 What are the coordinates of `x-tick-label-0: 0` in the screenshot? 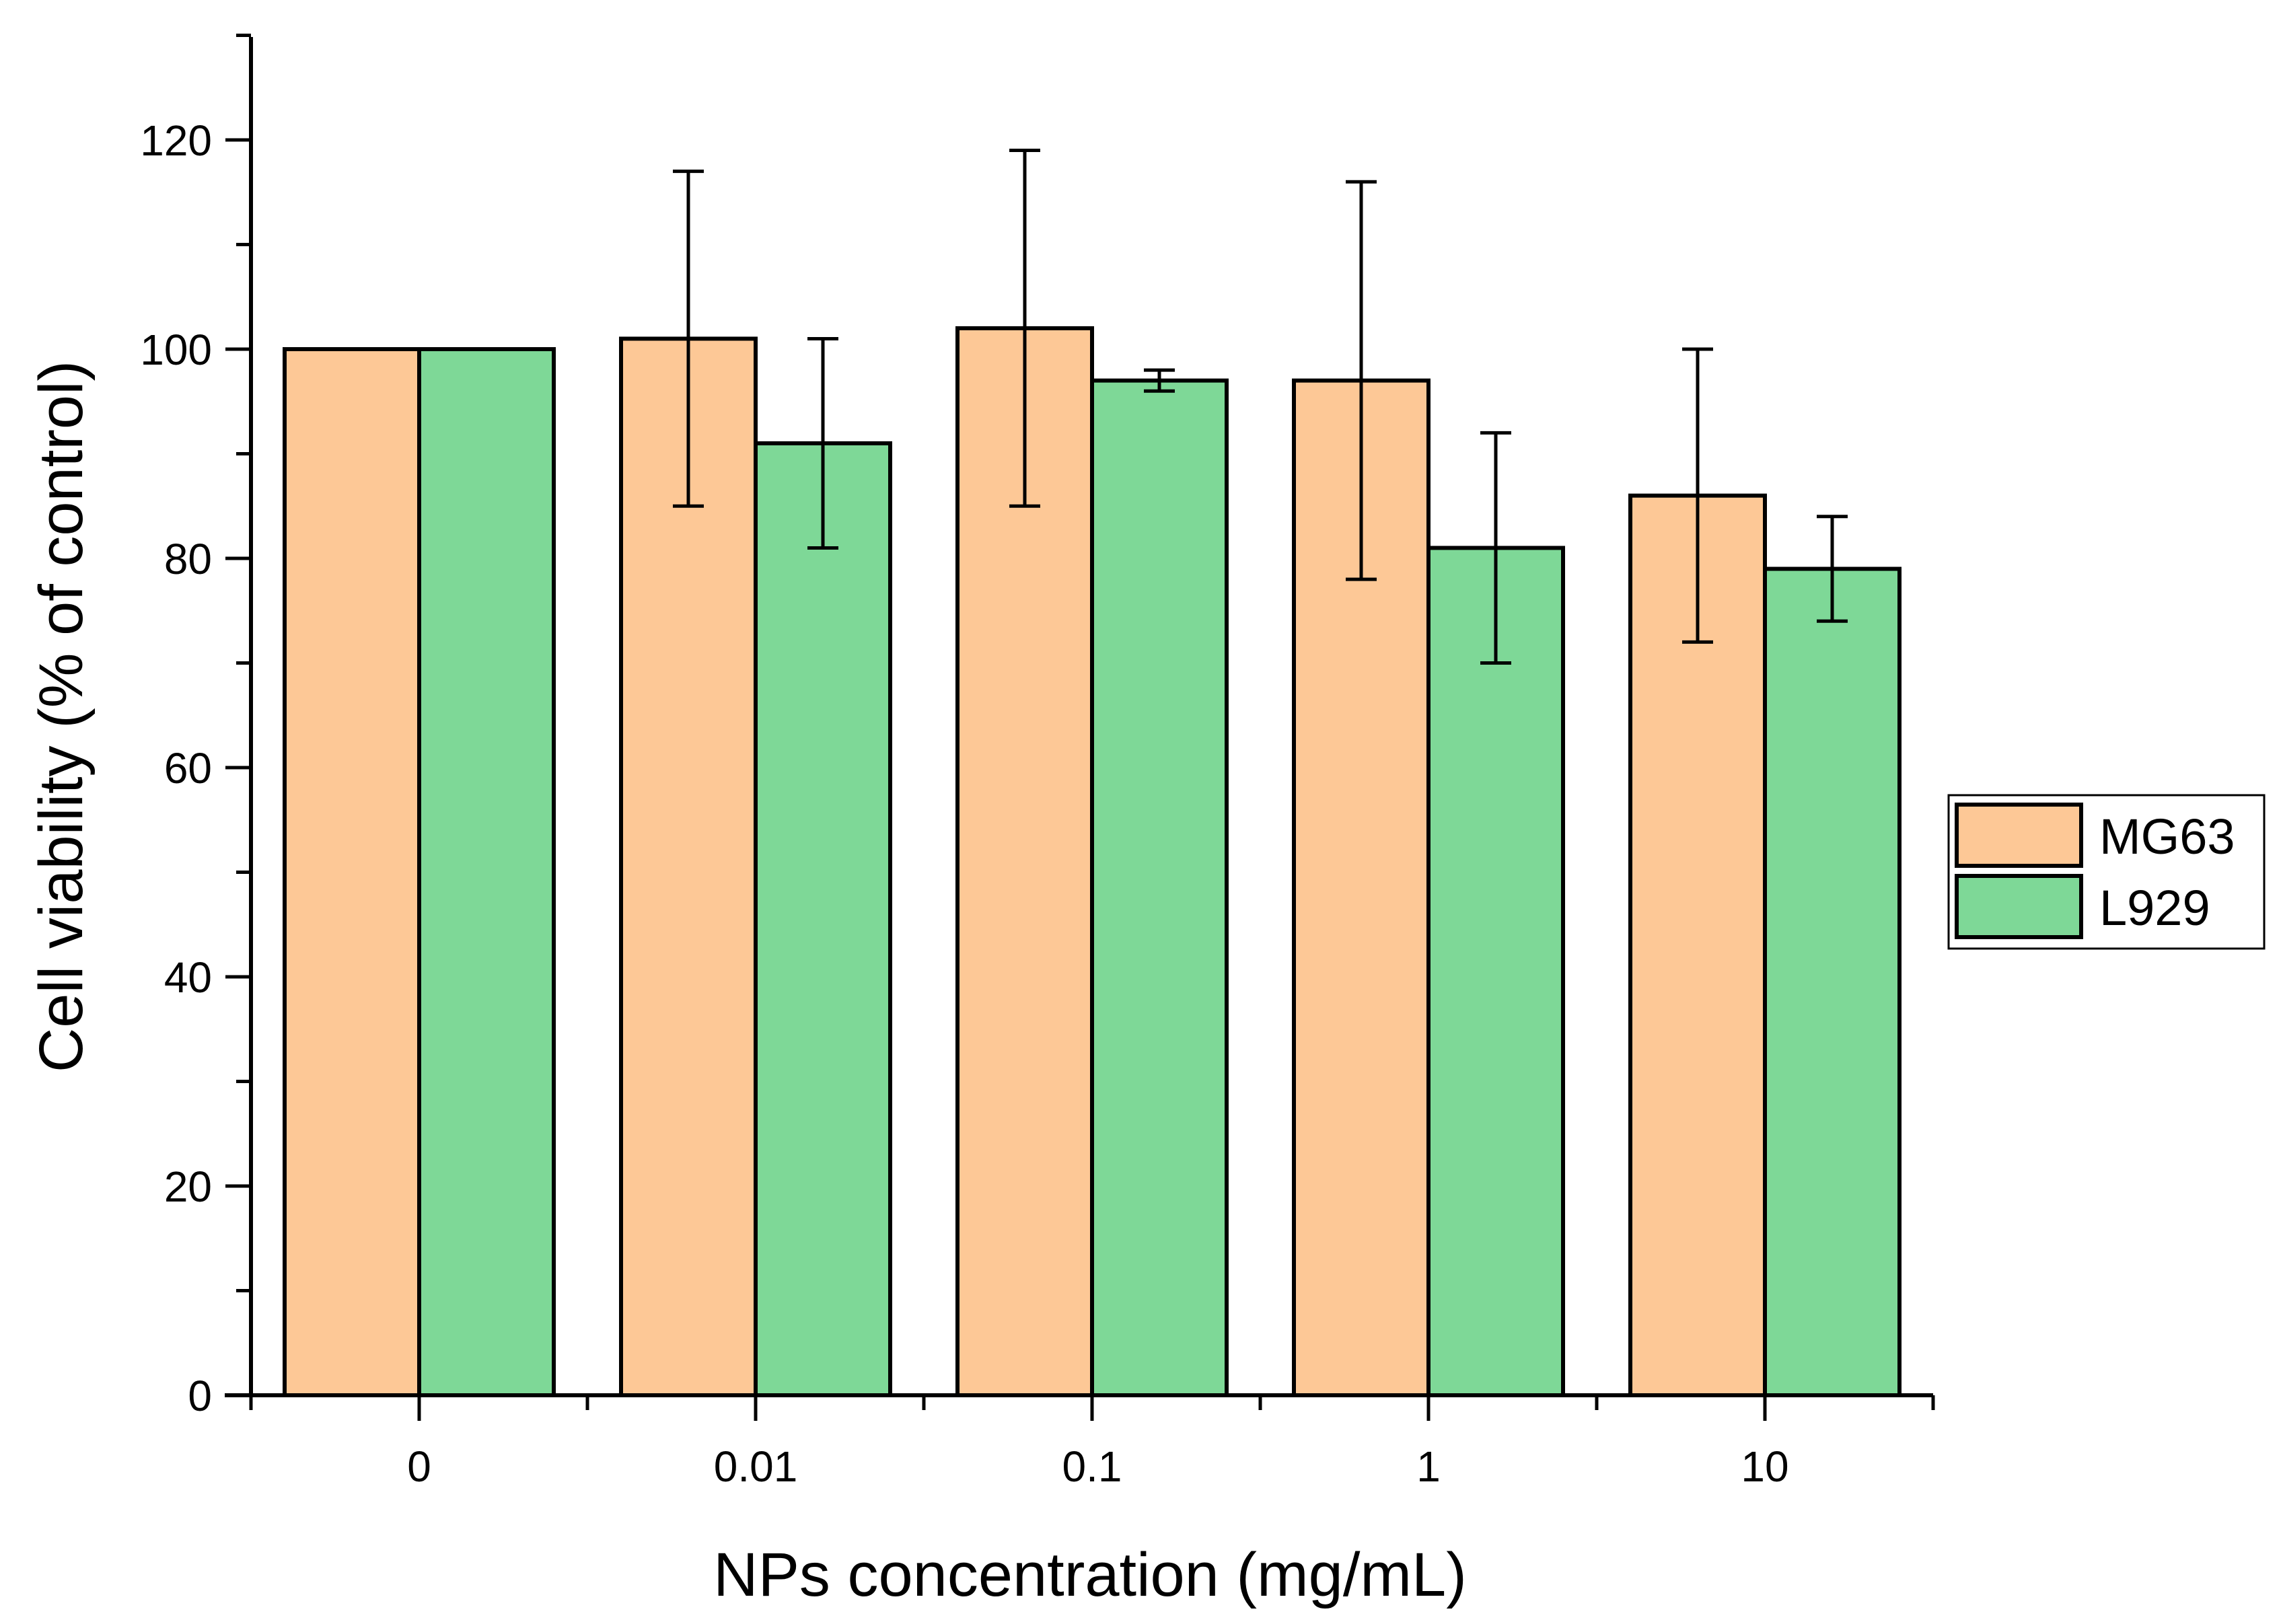 It's located at (419, 1466).